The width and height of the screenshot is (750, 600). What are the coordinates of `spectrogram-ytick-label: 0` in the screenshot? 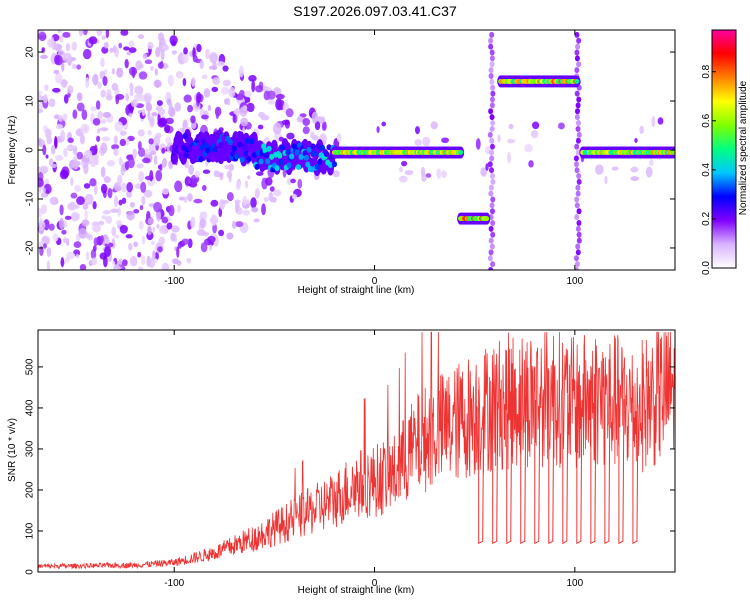 It's located at (30, 150).